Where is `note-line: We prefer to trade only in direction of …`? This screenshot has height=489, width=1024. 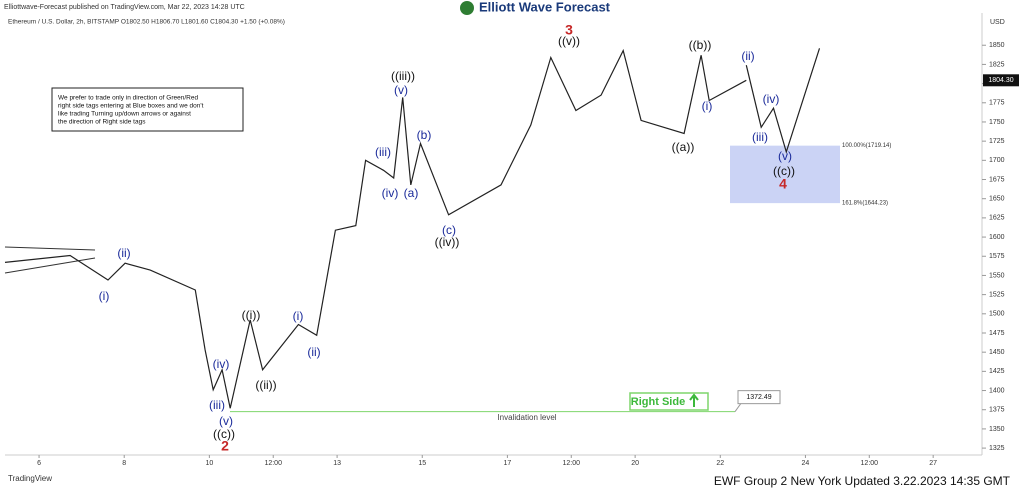
note-line: We prefer to trade only in direction of … is located at coordinates (128, 98).